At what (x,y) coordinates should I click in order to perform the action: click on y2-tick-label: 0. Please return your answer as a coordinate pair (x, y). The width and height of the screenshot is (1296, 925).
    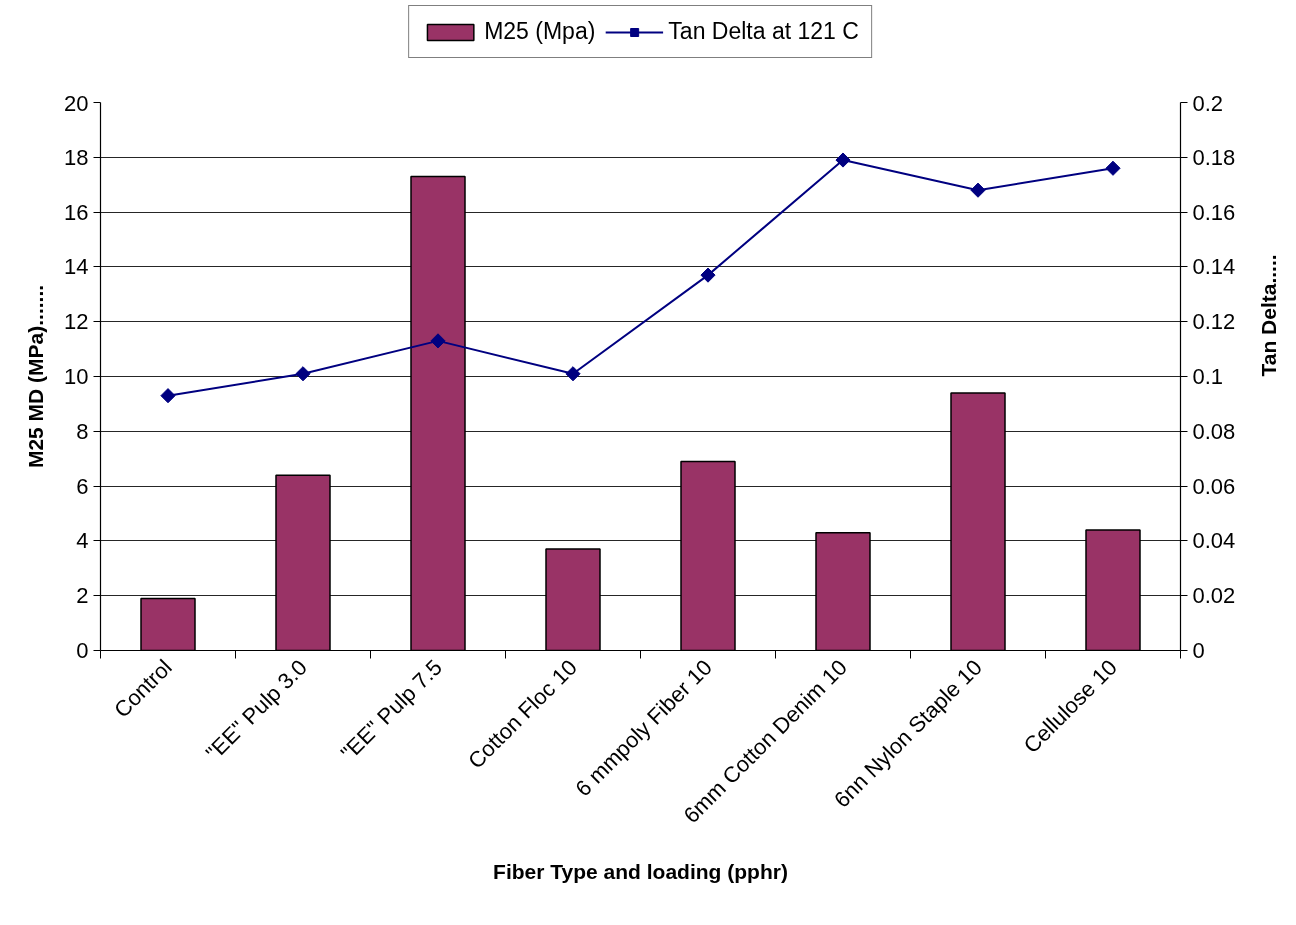
    Looking at the image, I should click on (1198, 650).